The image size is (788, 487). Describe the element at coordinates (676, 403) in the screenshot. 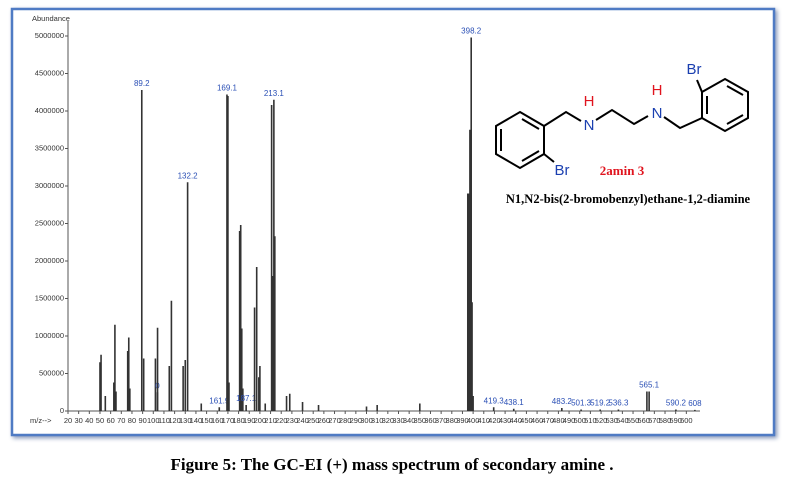

I see `peak-label: 590.2` at that location.